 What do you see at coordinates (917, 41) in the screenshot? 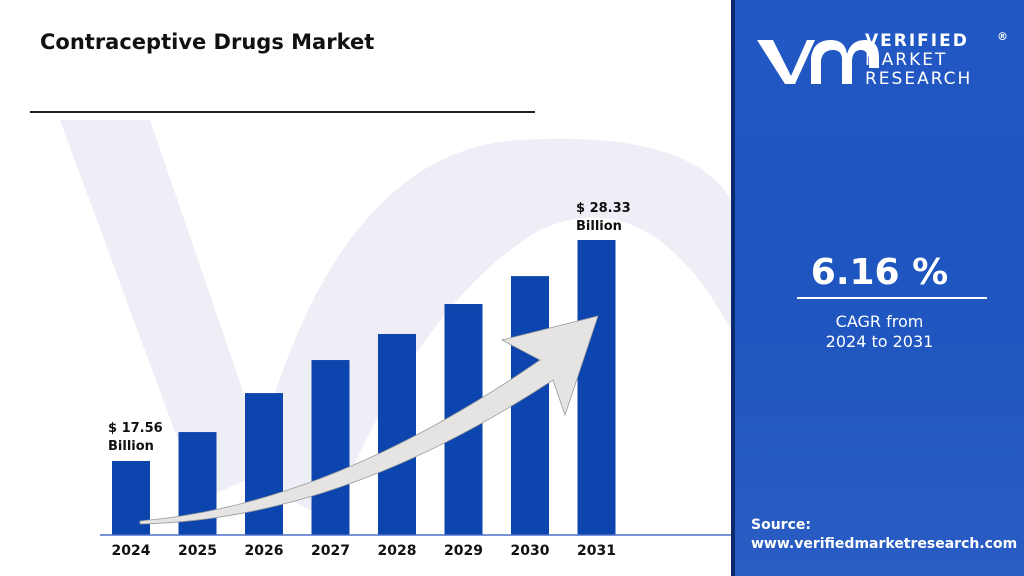
I see `brand-verified: VERIFIED` at bounding box center [917, 41].